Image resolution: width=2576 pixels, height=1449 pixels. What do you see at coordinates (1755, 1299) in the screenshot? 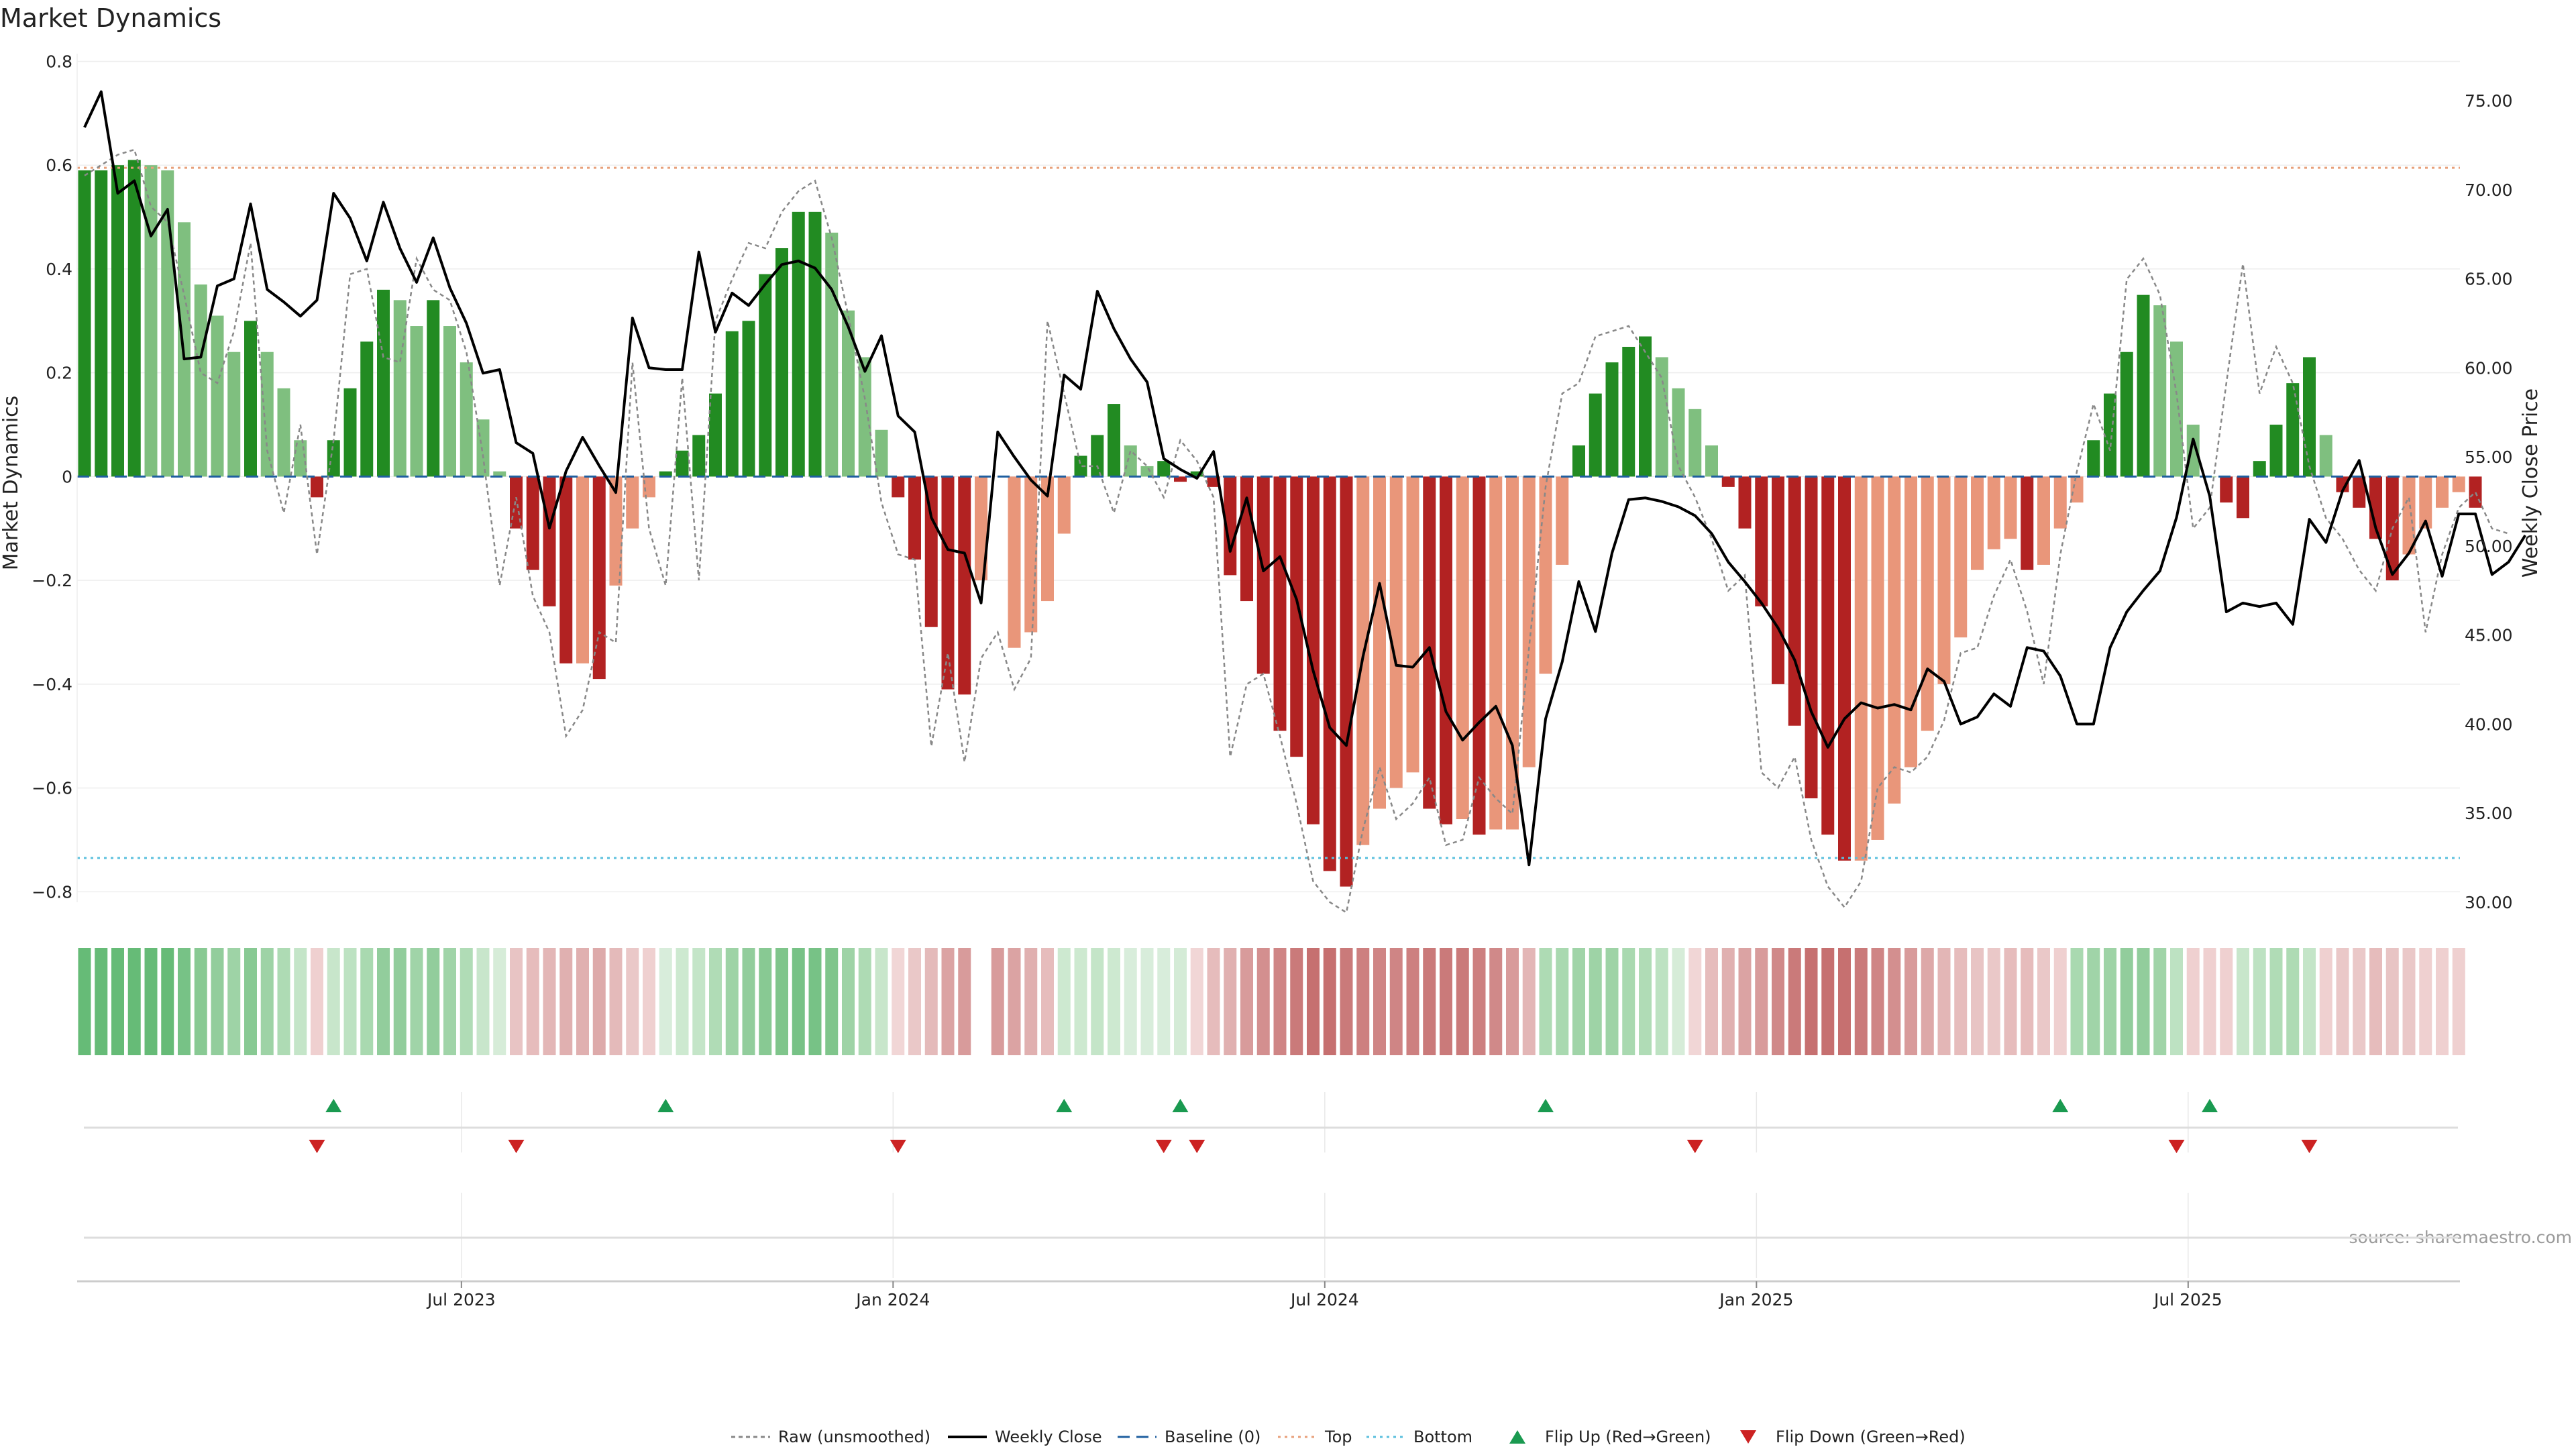
I see `x-tick-label: Jan 2025` at bounding box center [1755, 1299].